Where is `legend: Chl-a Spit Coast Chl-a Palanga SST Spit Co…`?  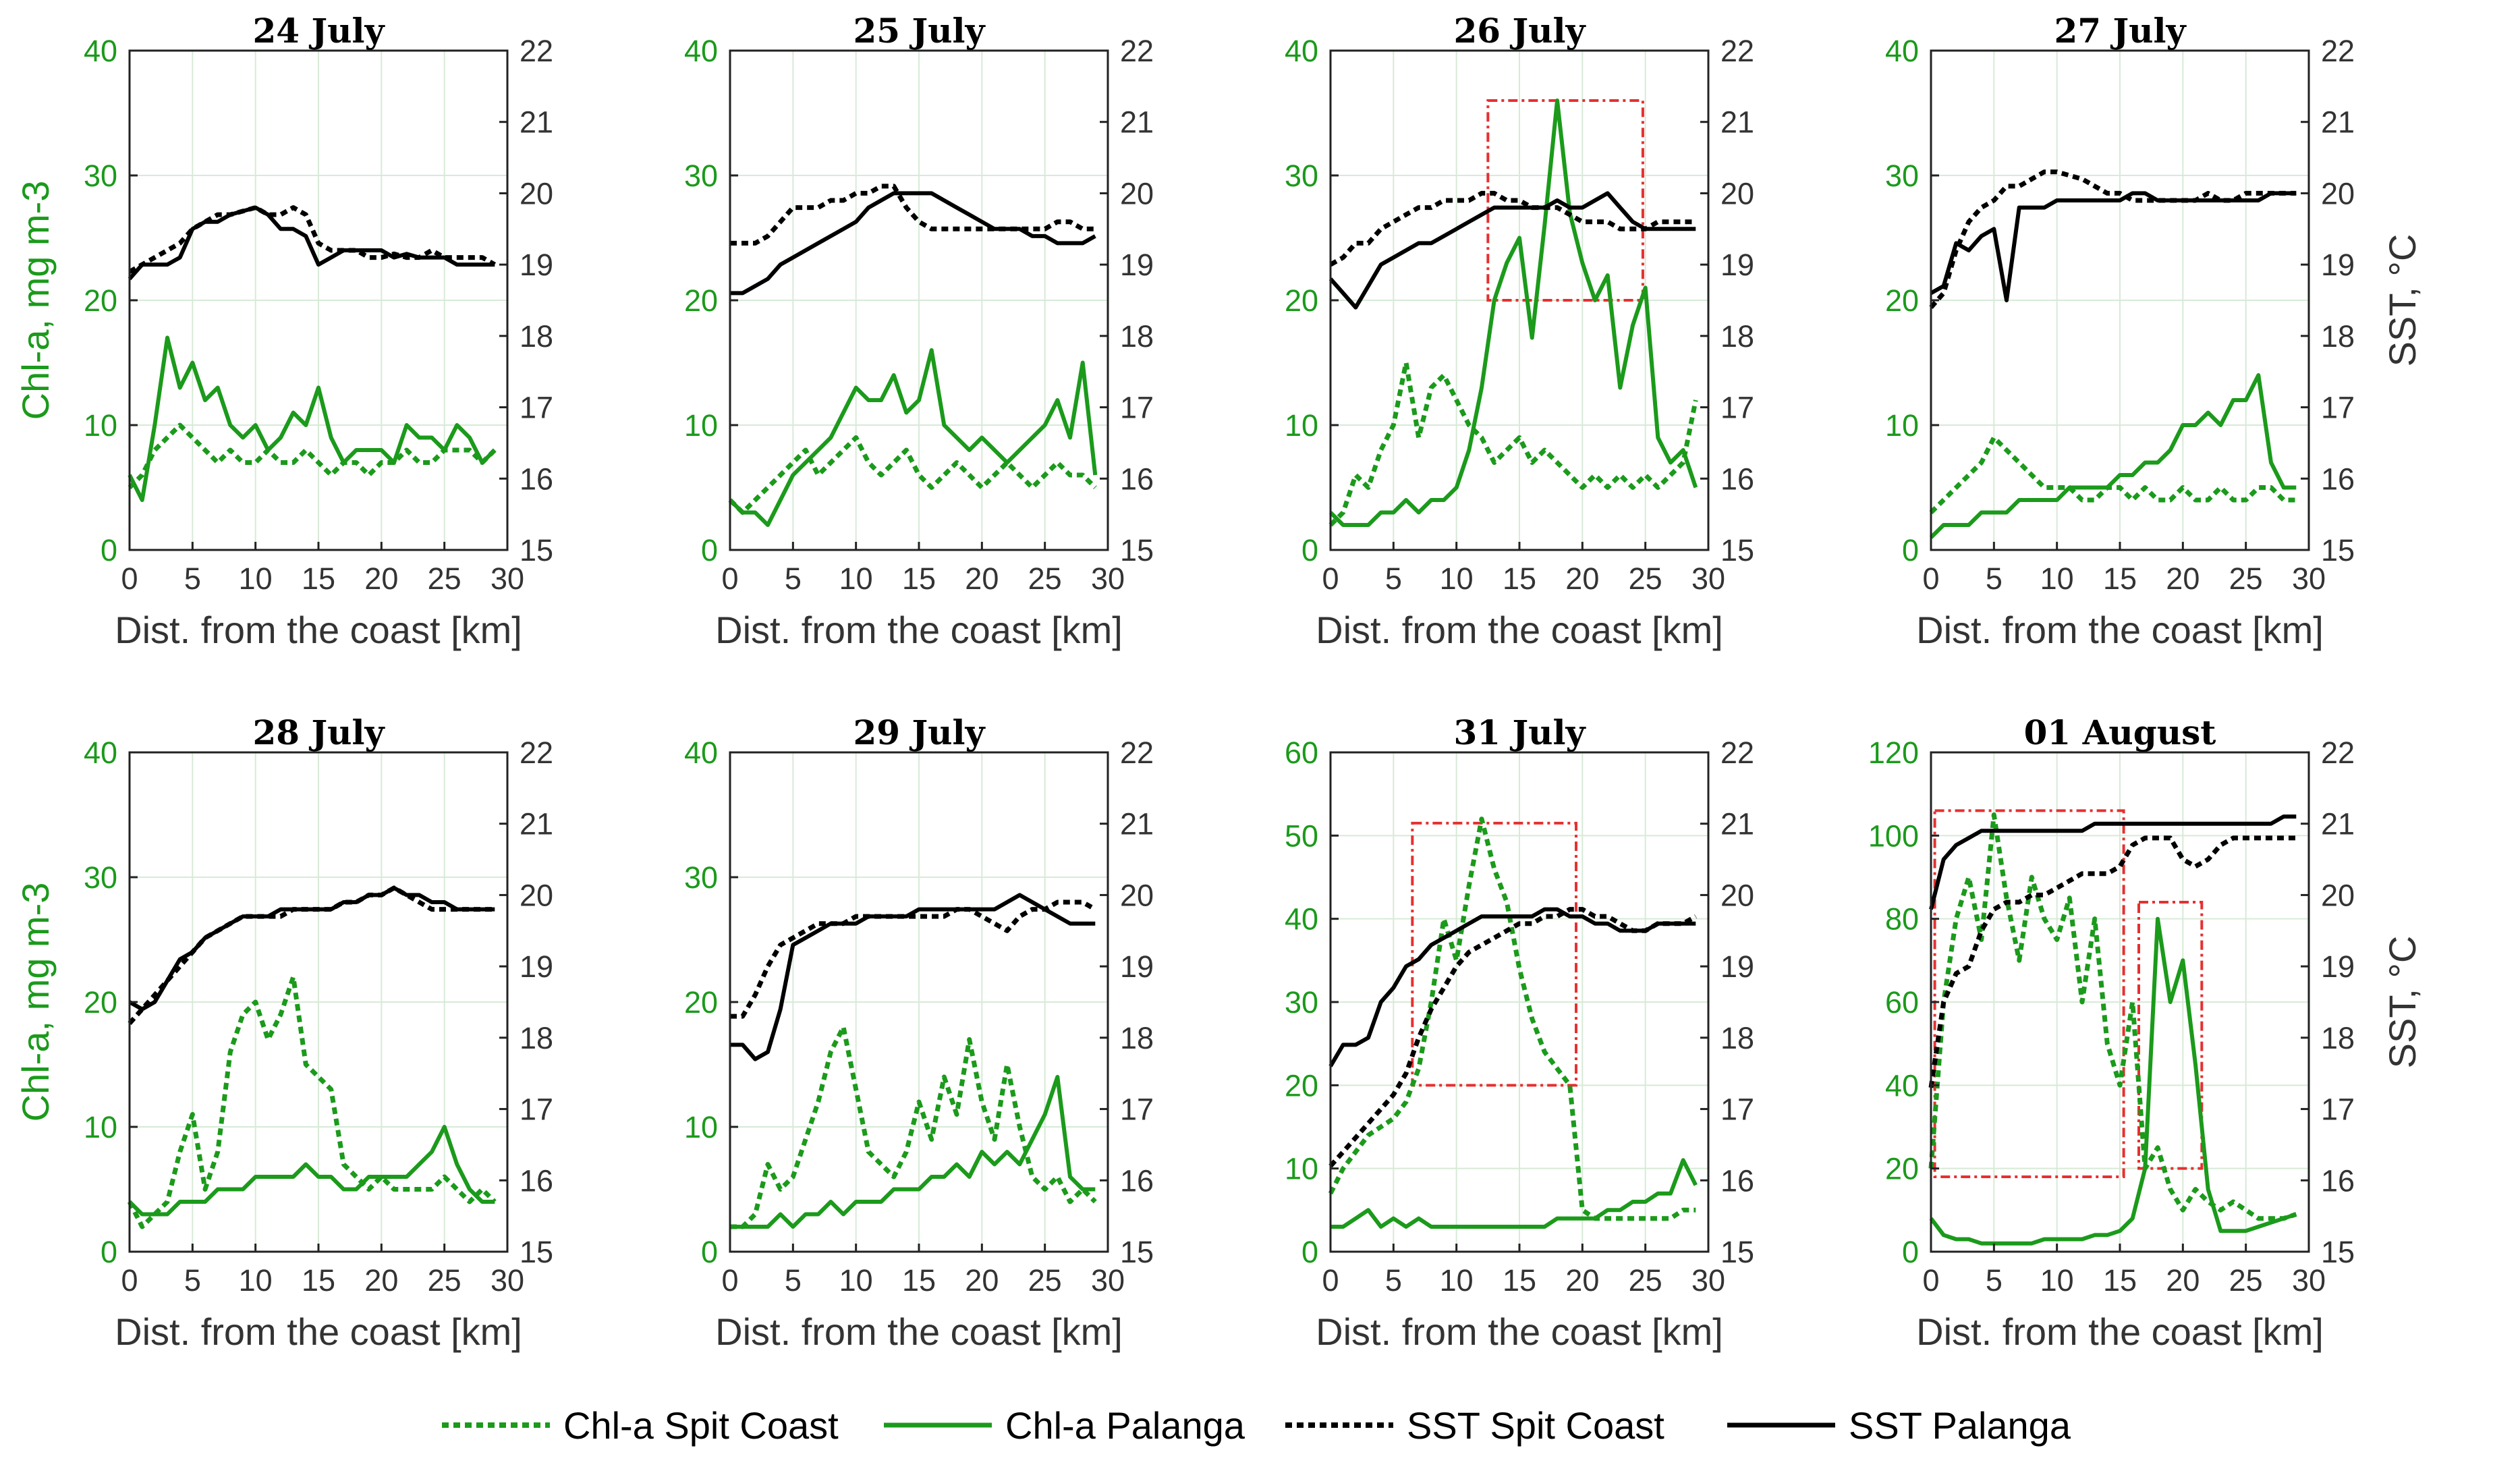 legend: Chl-a Spit Coast Chl-a Palanga SST Spit Co… is located at coordinates (1256, 1425).